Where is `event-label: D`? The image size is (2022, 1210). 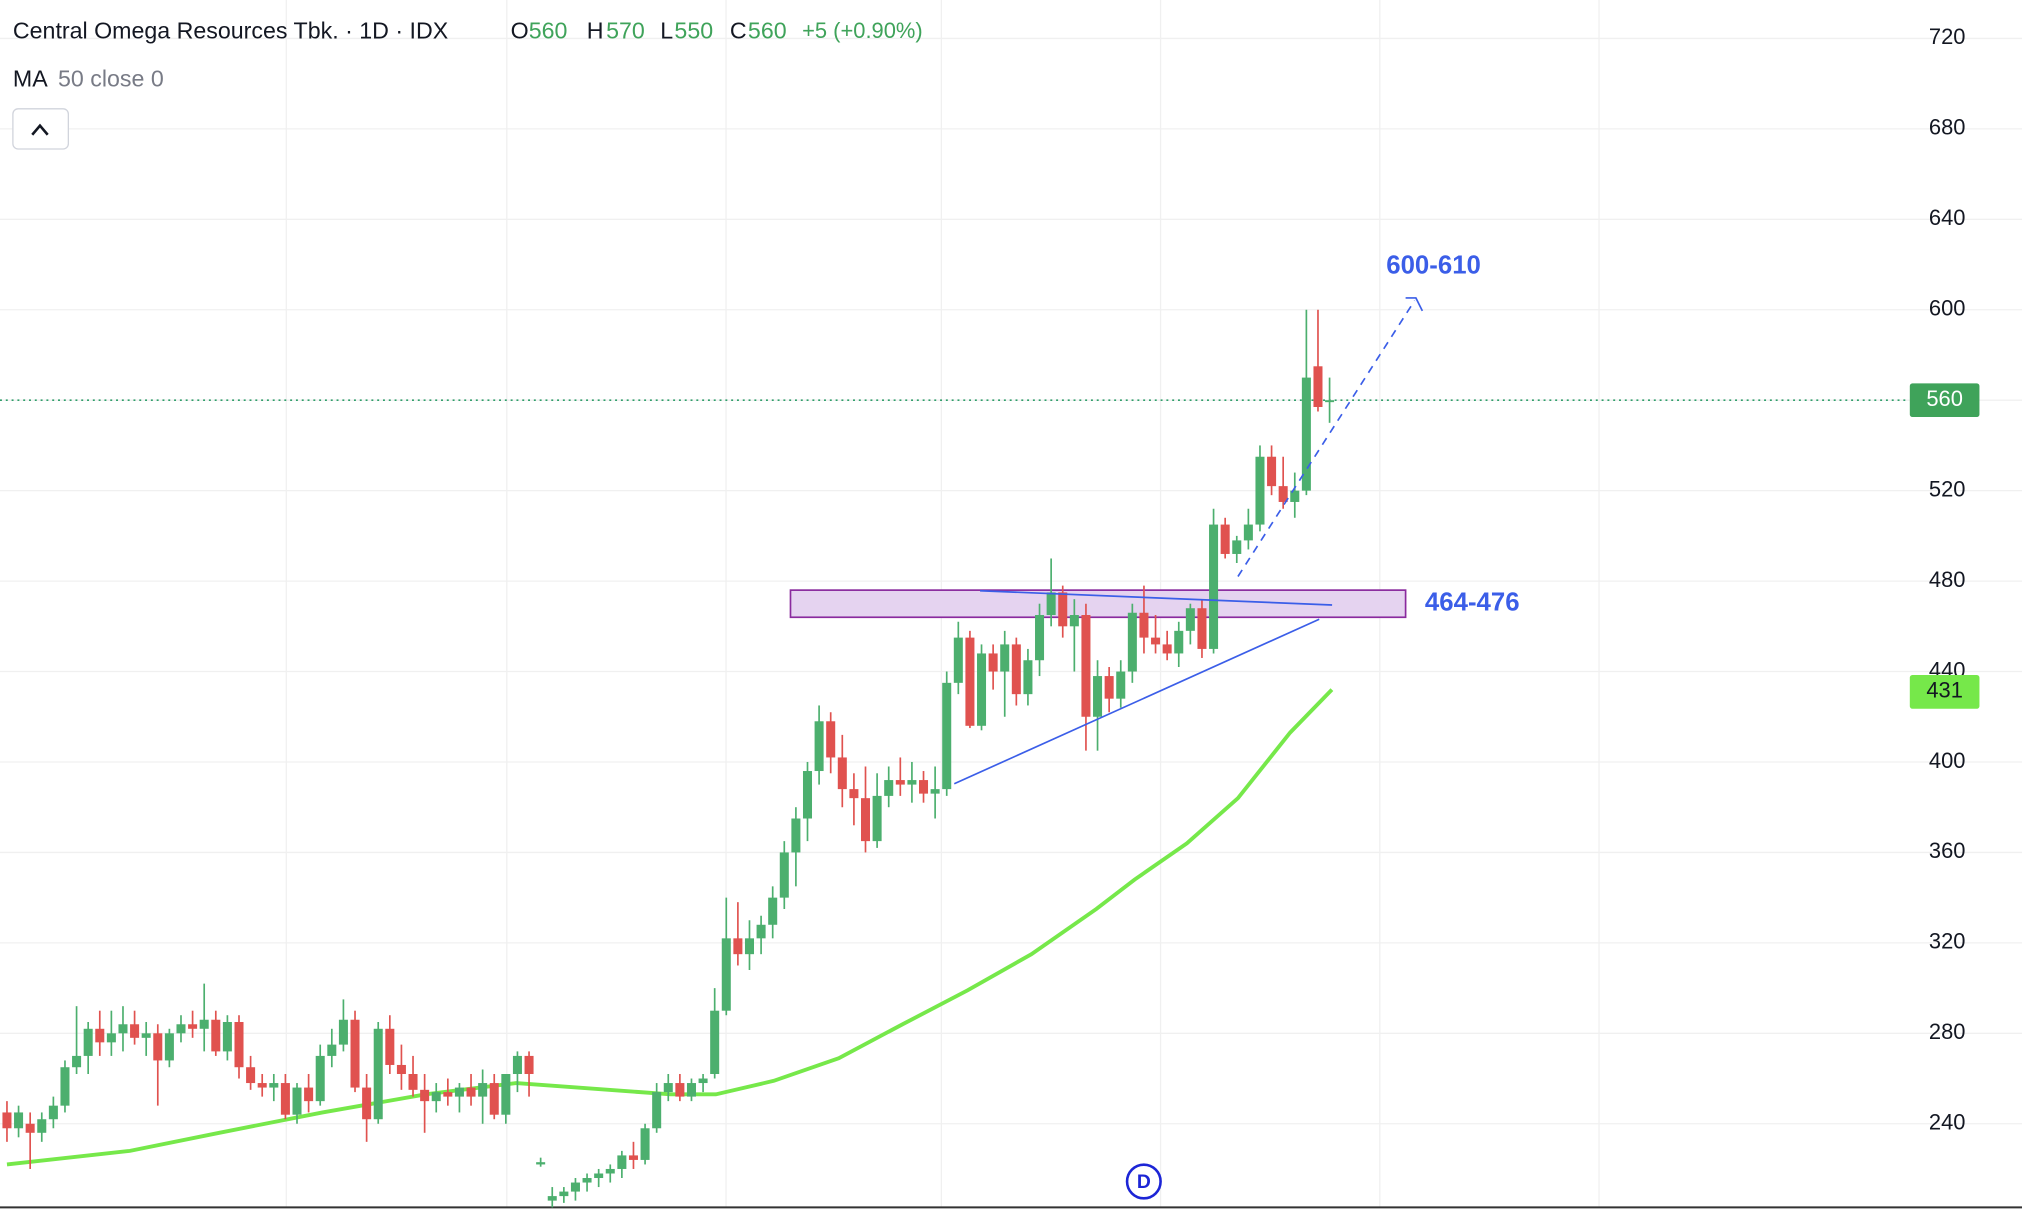 event-label: D is located at coordinates (1144, 1182).